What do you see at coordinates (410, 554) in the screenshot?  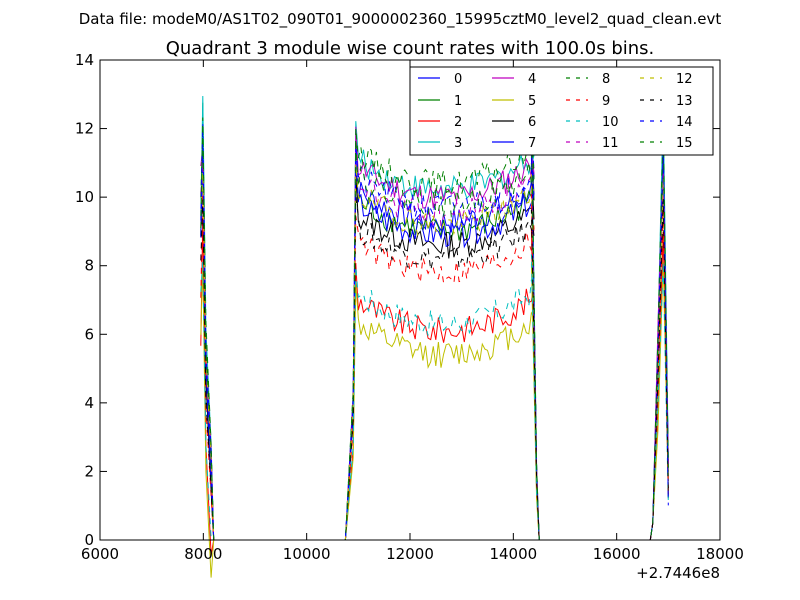 I see `x-tick-label: 12000` at bounding box center [410, 554].